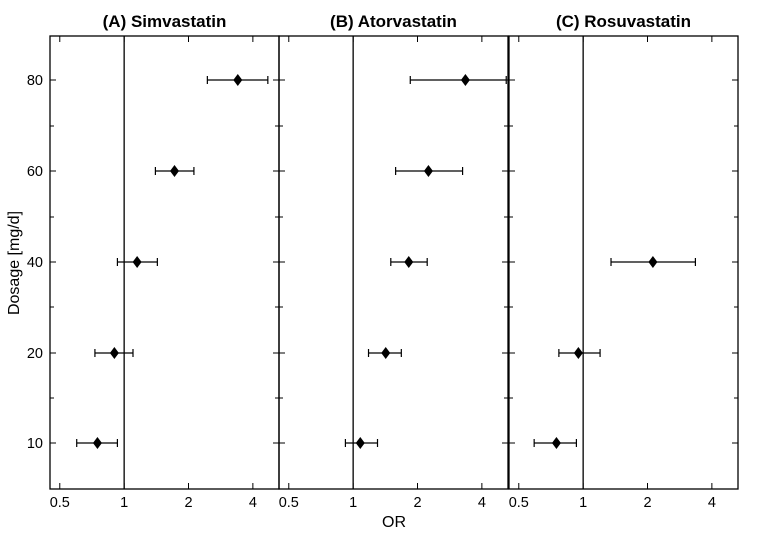 The image size is (777, 541). I want to click on y-tick-label: 40, so click(35, 263).